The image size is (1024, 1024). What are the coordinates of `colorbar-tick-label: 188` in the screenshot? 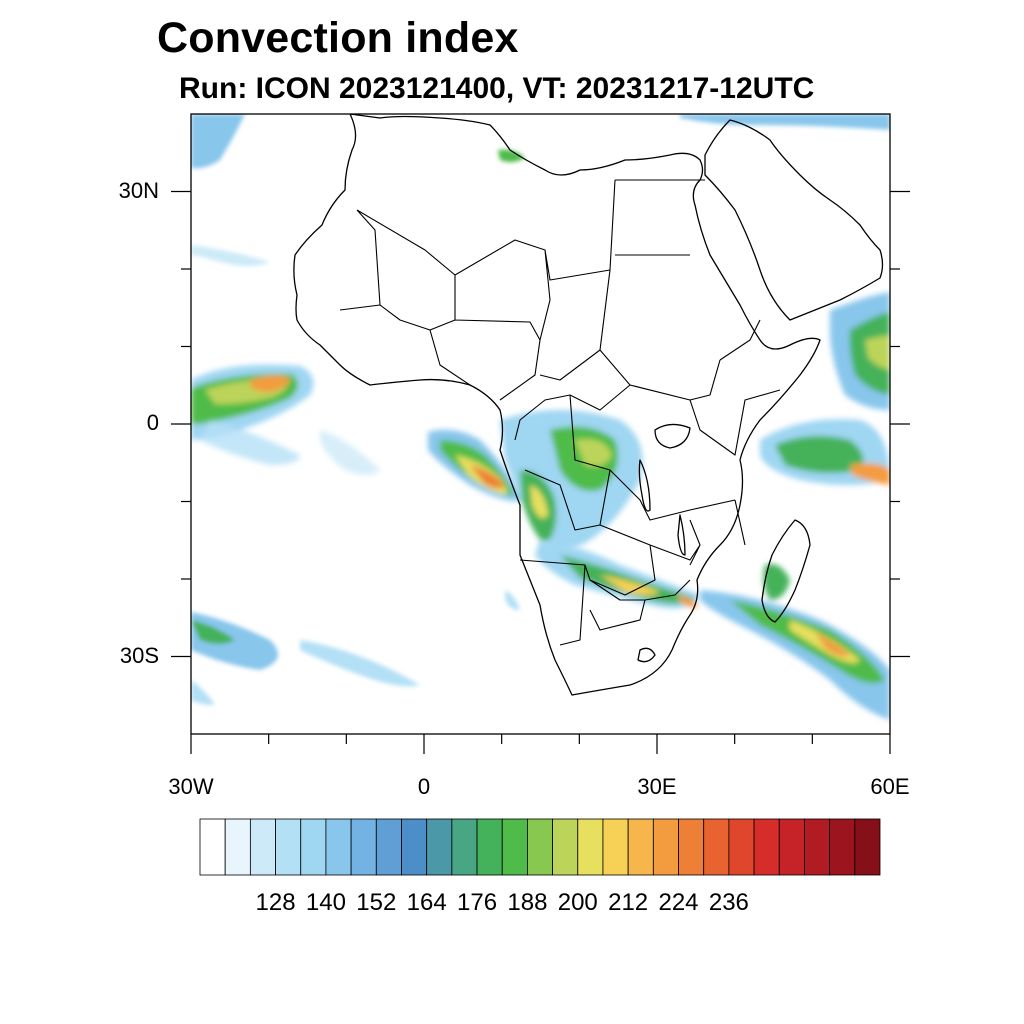 It's located at (527, 902).